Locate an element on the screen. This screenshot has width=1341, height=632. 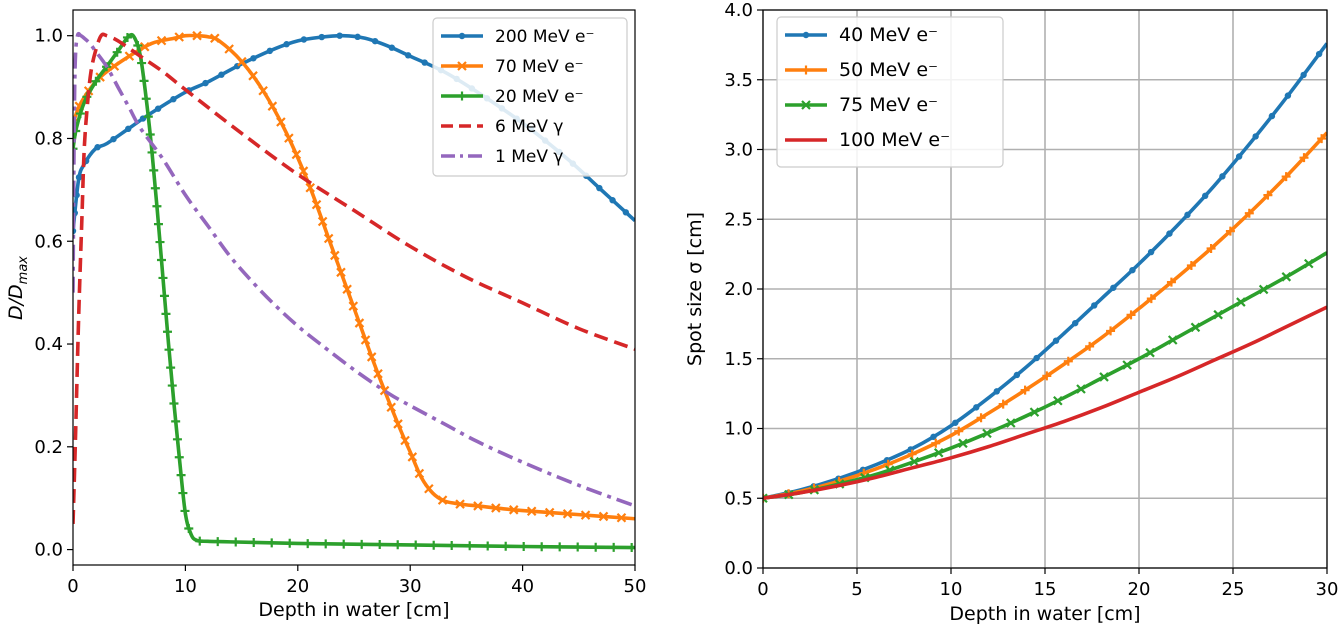
depth-dose-y-tick-label: 0.4 is located at coordinates (48, 344).